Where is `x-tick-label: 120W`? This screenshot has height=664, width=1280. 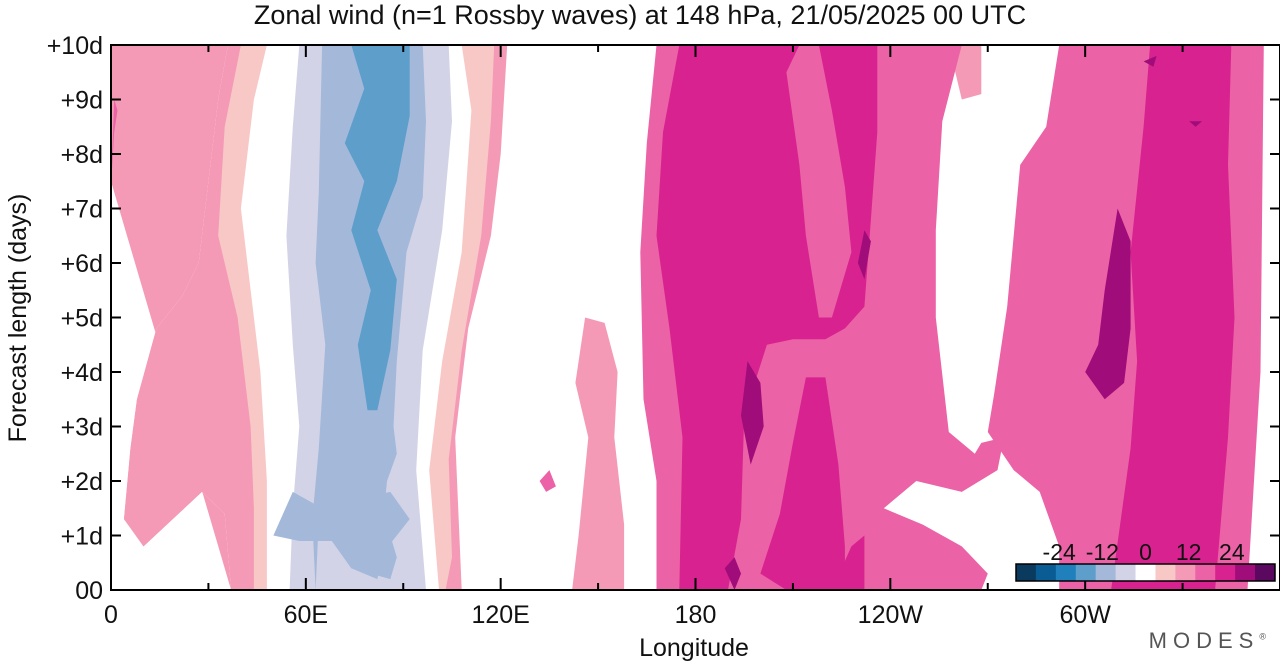 x-tick-label: 120W is located at coordinates (891, 615).